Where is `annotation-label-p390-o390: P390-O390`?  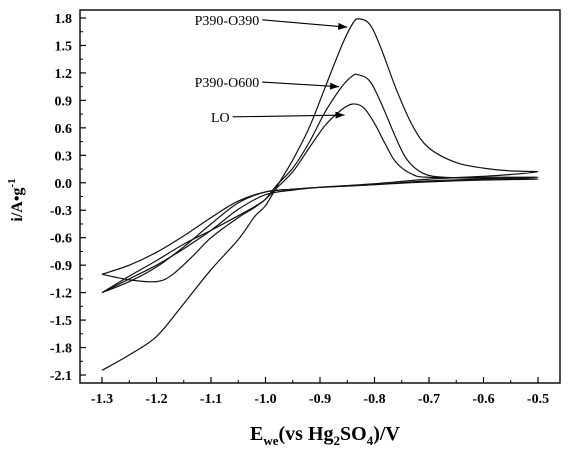
annotation-label-p390-o390: P390-O390 is located at coordinates (227, 21).